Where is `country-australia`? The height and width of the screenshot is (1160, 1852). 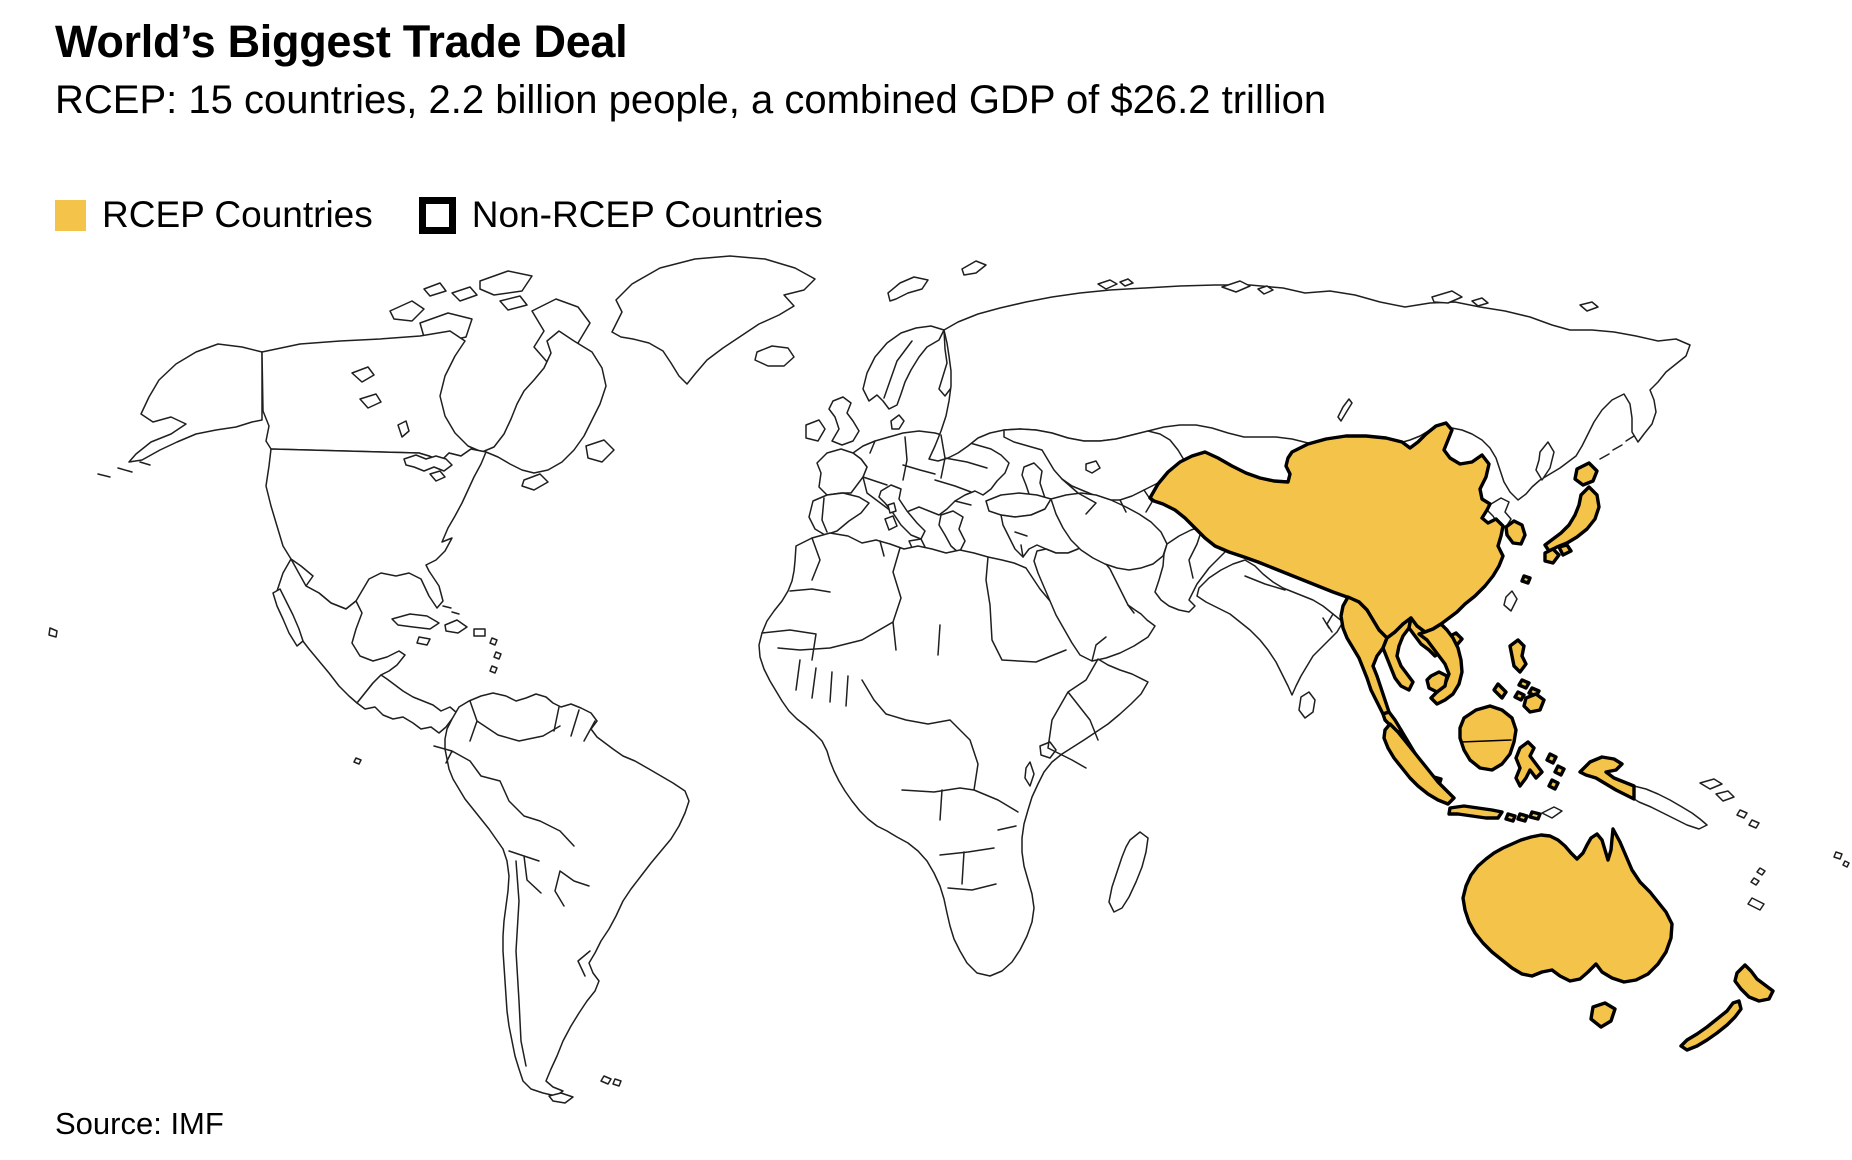 country-australia is located at coordinates (1567, 905).